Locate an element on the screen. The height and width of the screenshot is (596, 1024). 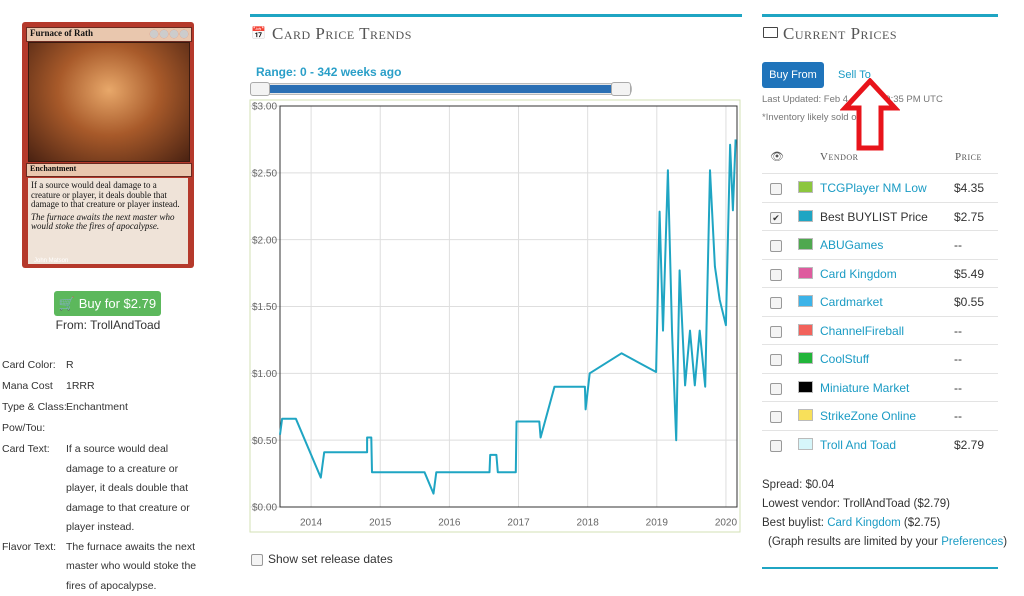
y-tick-label: $3.00 is located at coordinates (264, 107).